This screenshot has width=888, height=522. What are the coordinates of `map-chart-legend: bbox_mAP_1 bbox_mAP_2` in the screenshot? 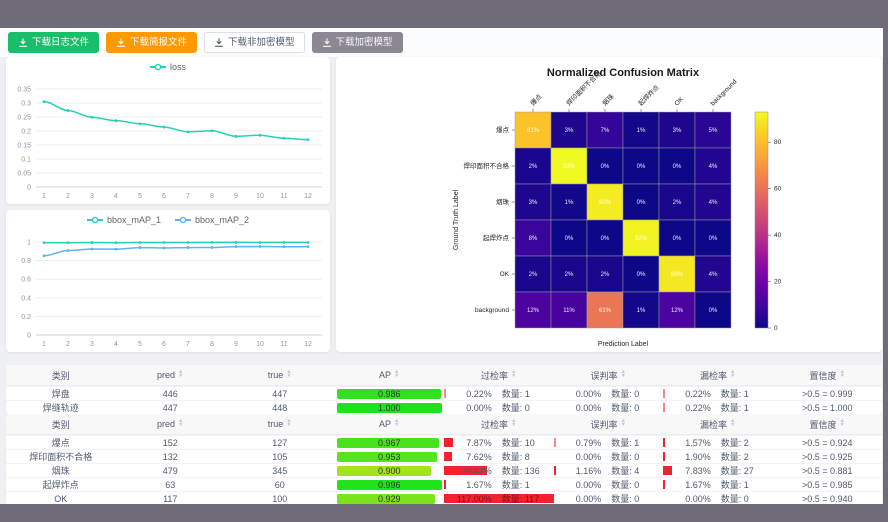 It's located at (168, 220).